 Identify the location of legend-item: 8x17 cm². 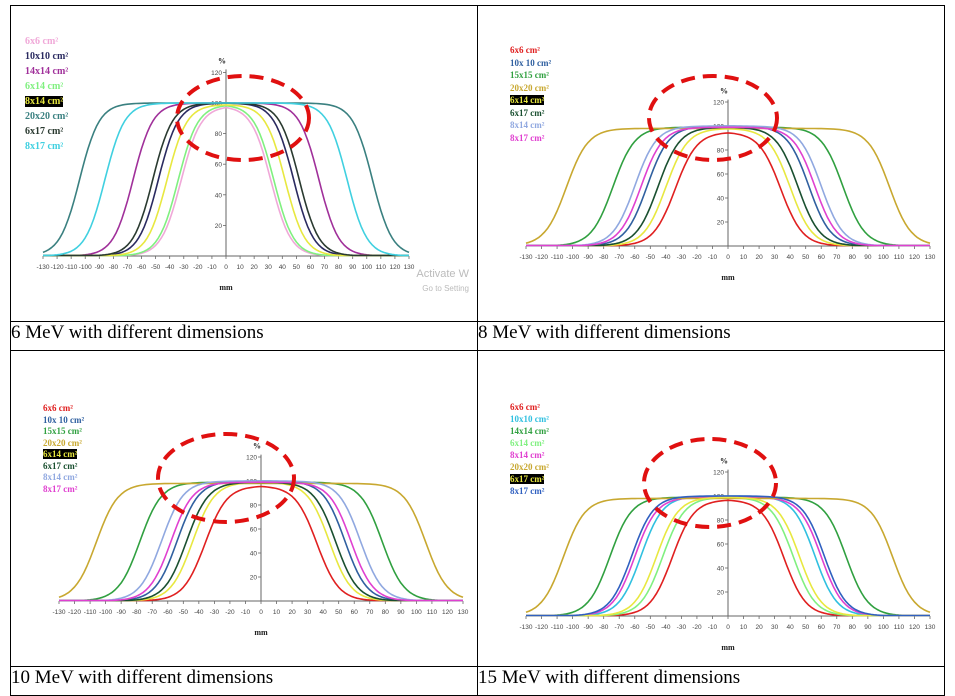
(63, 490).